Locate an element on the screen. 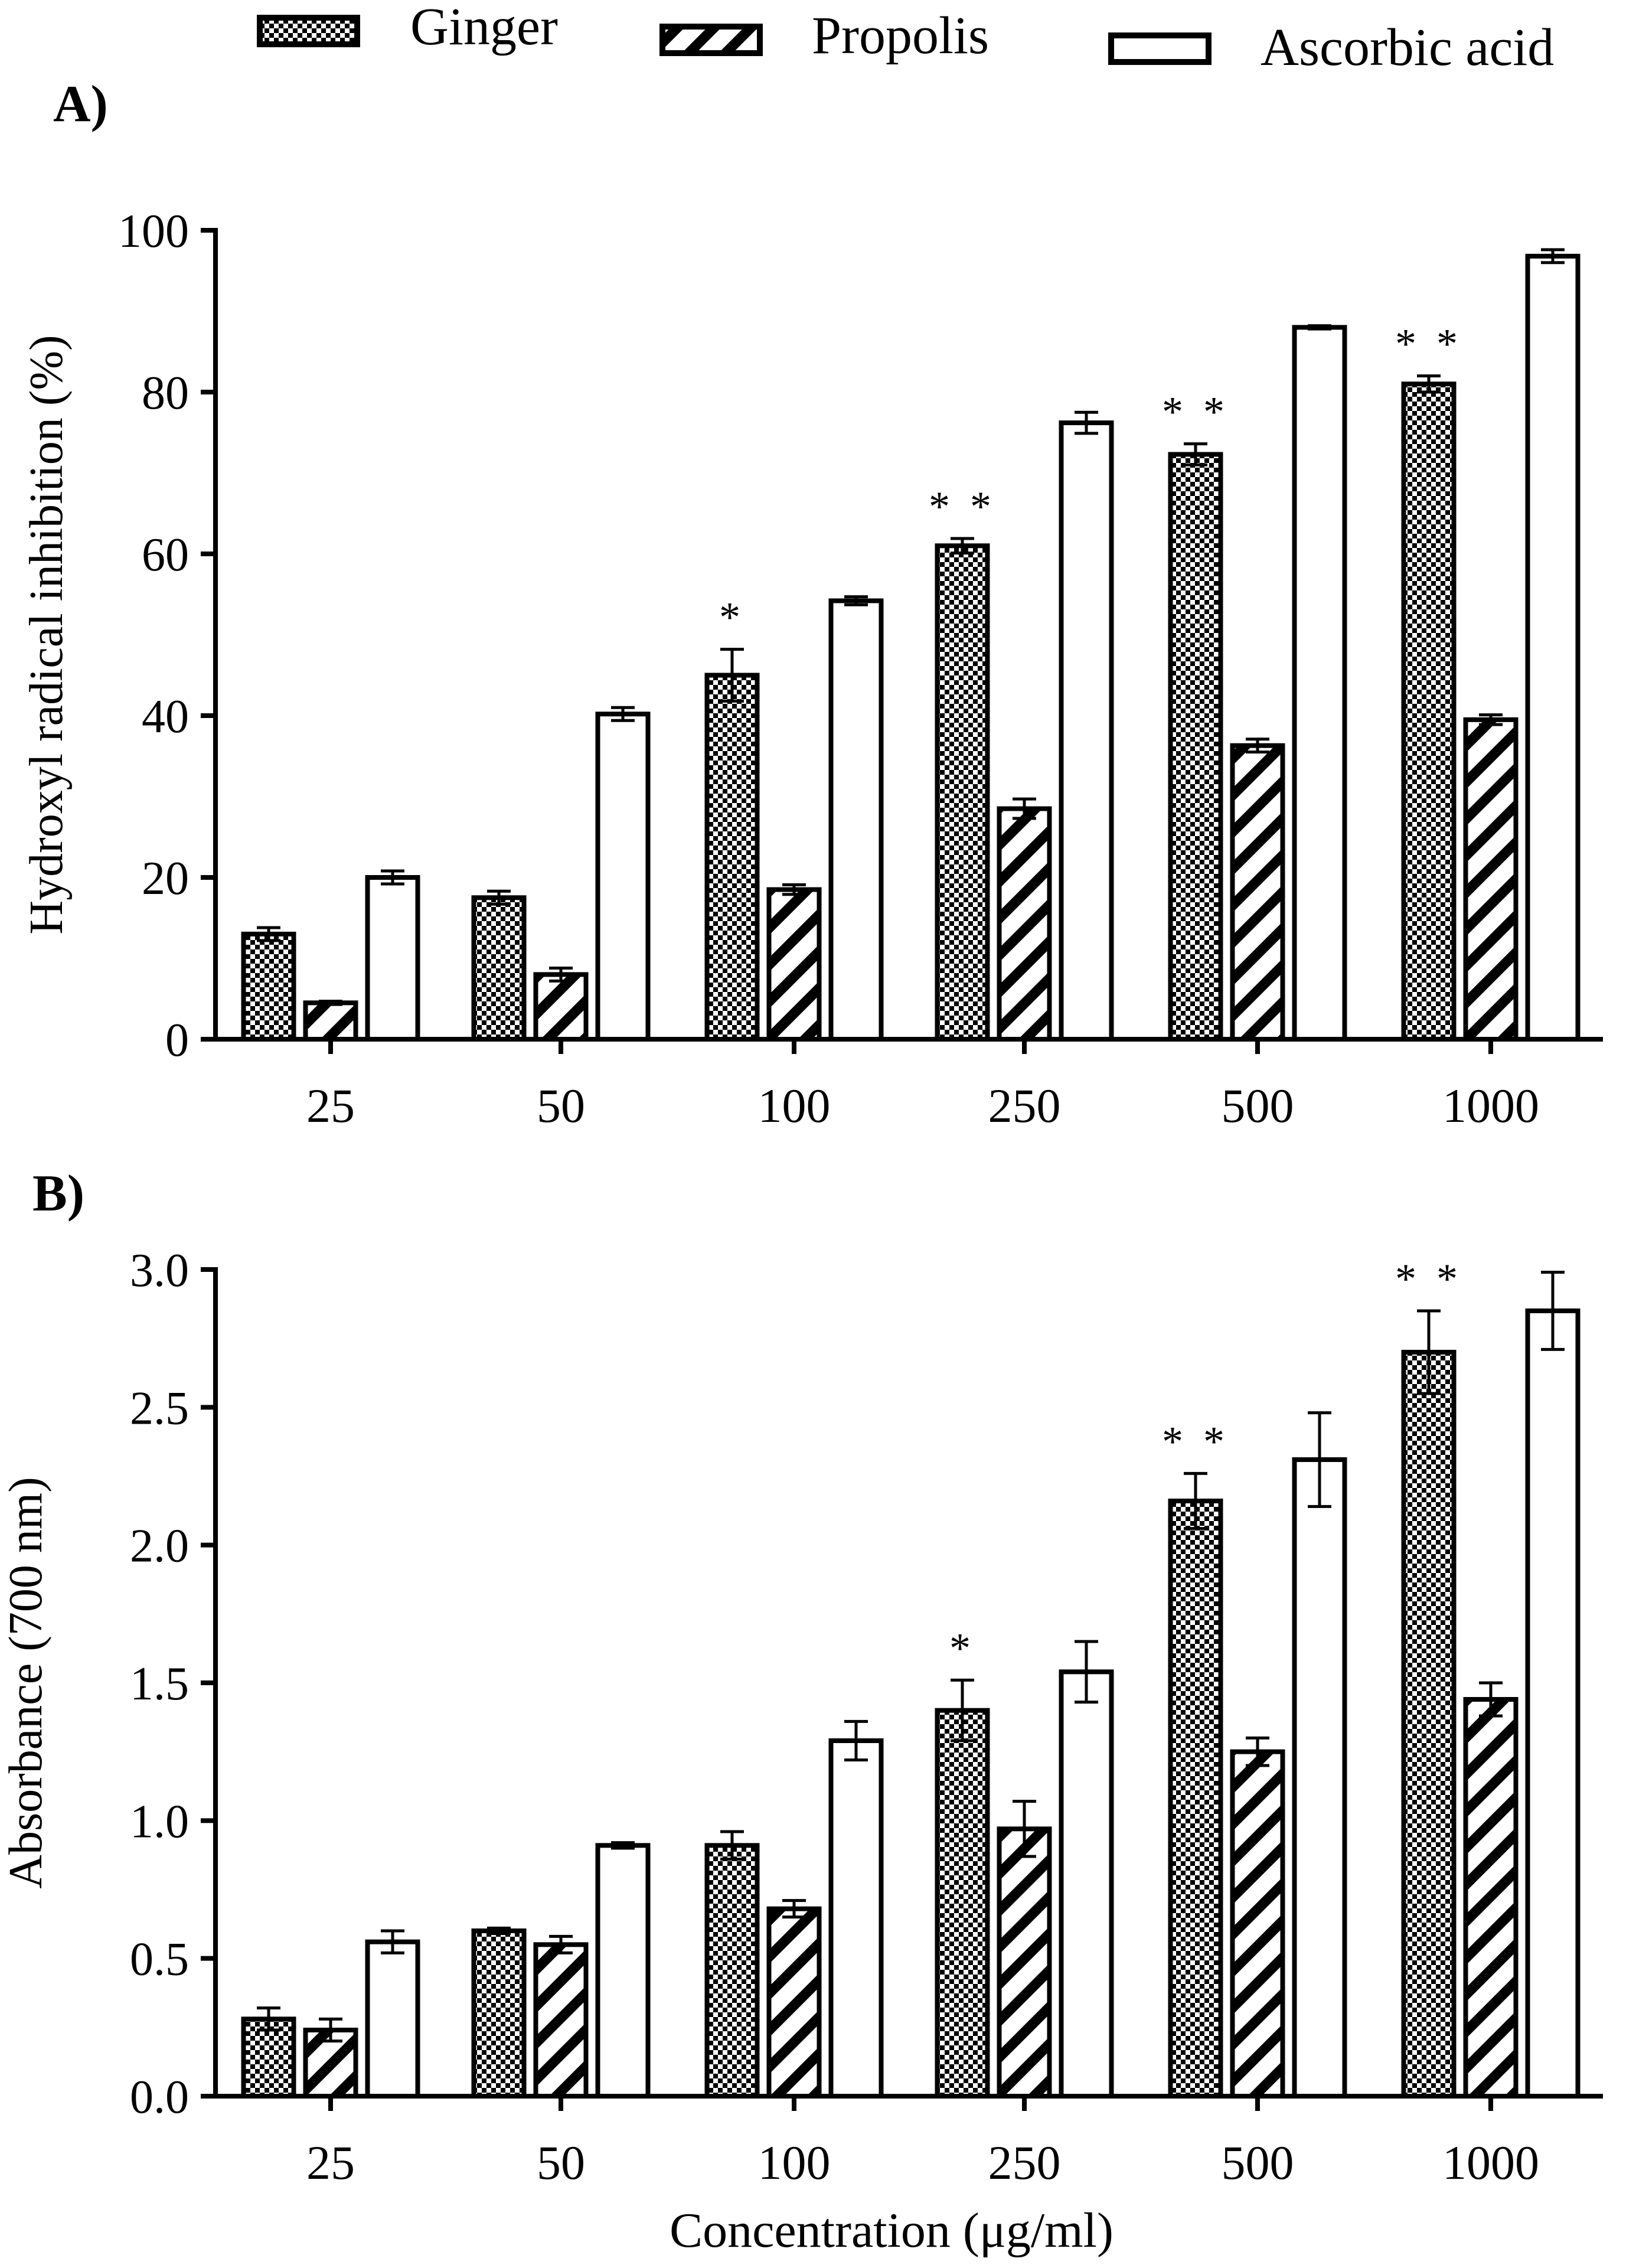  panel-label: A) is located at coordinates (80, 105).